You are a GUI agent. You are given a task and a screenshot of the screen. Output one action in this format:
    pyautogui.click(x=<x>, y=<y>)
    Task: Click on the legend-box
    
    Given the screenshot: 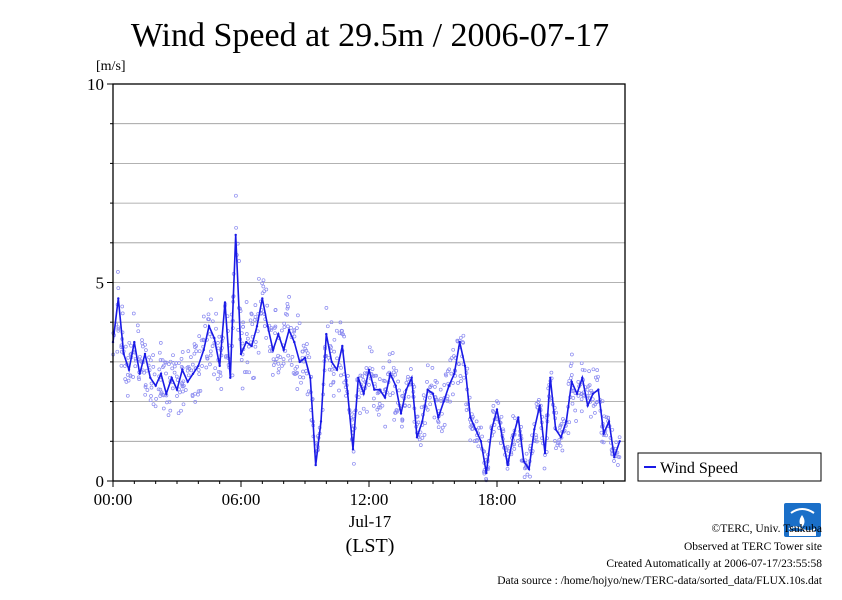 What is the action you would take?
    pyautogui.click(x=729, y=467)
    